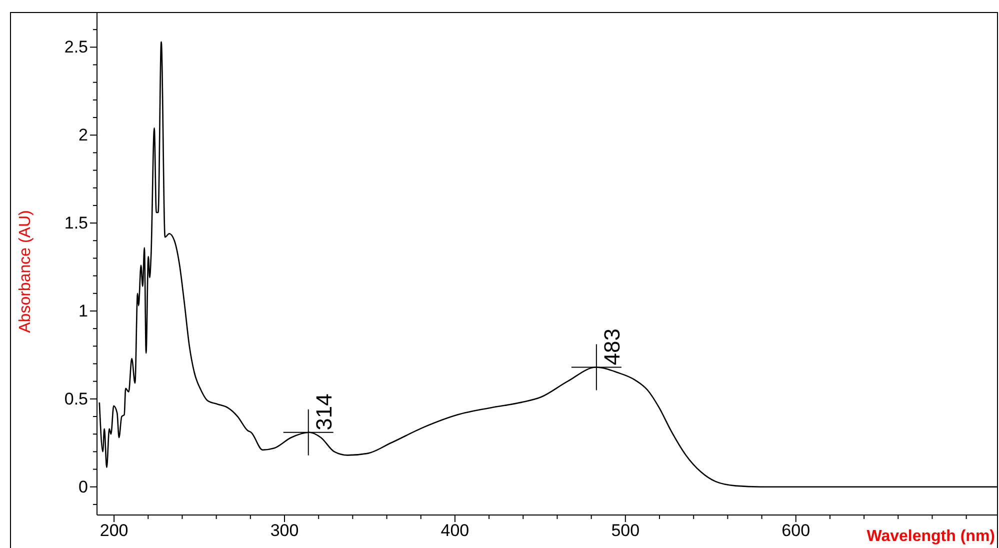  What do you see at coordinates (611, 347) in the screenshot?
I see `annotation: 483` at bounding box center [611, 347].